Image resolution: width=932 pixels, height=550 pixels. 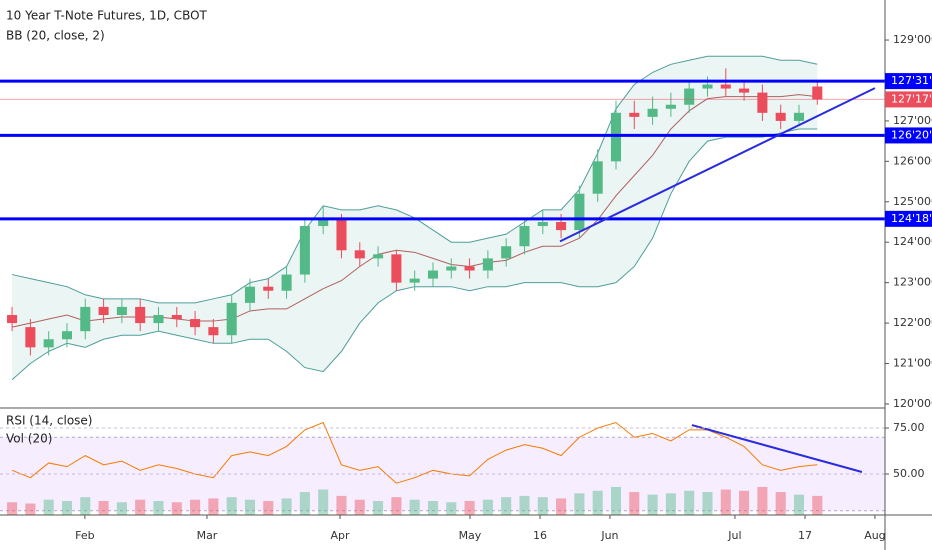 I want to click on rsi-band, so click(x=442, y=474).